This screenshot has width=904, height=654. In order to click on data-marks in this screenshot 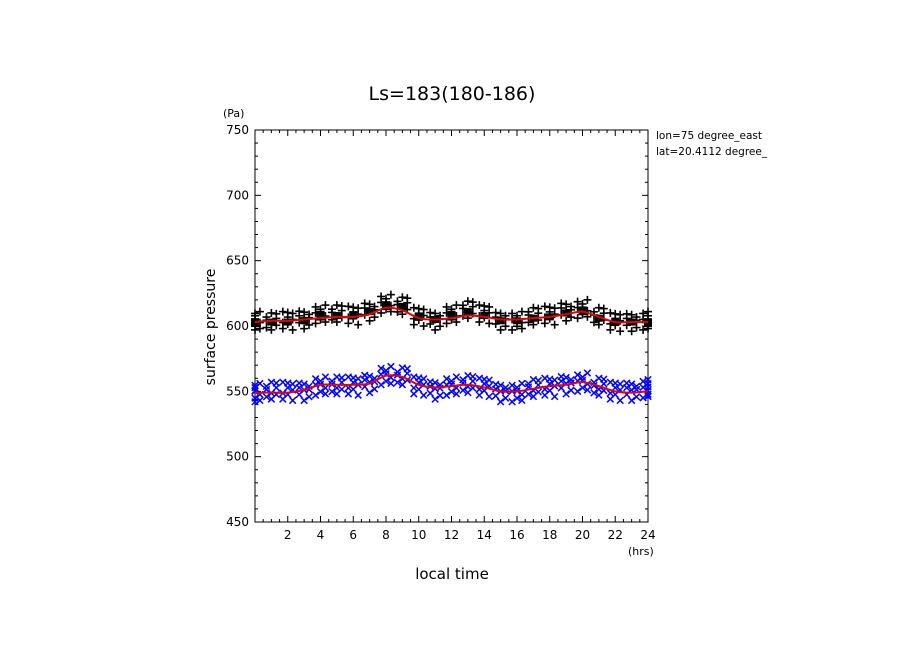, I will do `click(451, 348)`.